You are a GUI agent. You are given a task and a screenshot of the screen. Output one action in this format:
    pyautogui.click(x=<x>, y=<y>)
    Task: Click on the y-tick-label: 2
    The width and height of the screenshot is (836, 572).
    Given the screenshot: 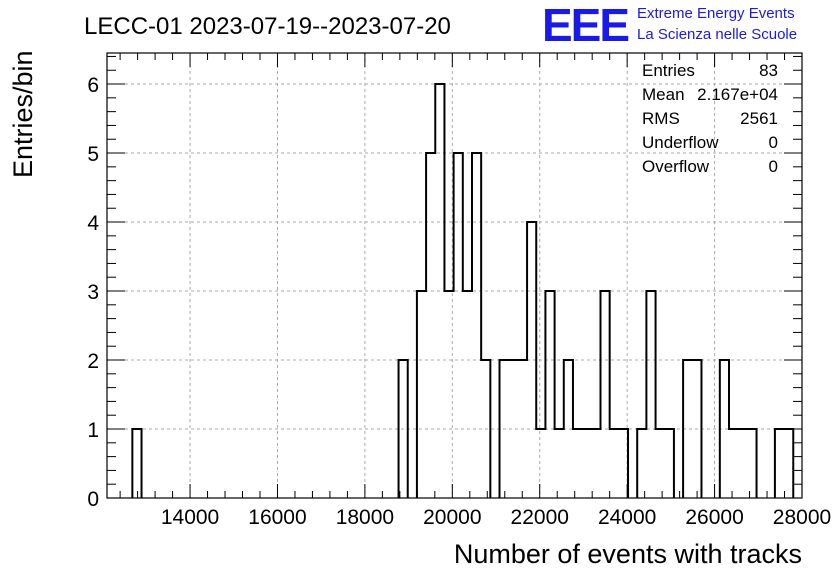 What is the action you would take?
    pyautogui.click(x=93, y=361)
    